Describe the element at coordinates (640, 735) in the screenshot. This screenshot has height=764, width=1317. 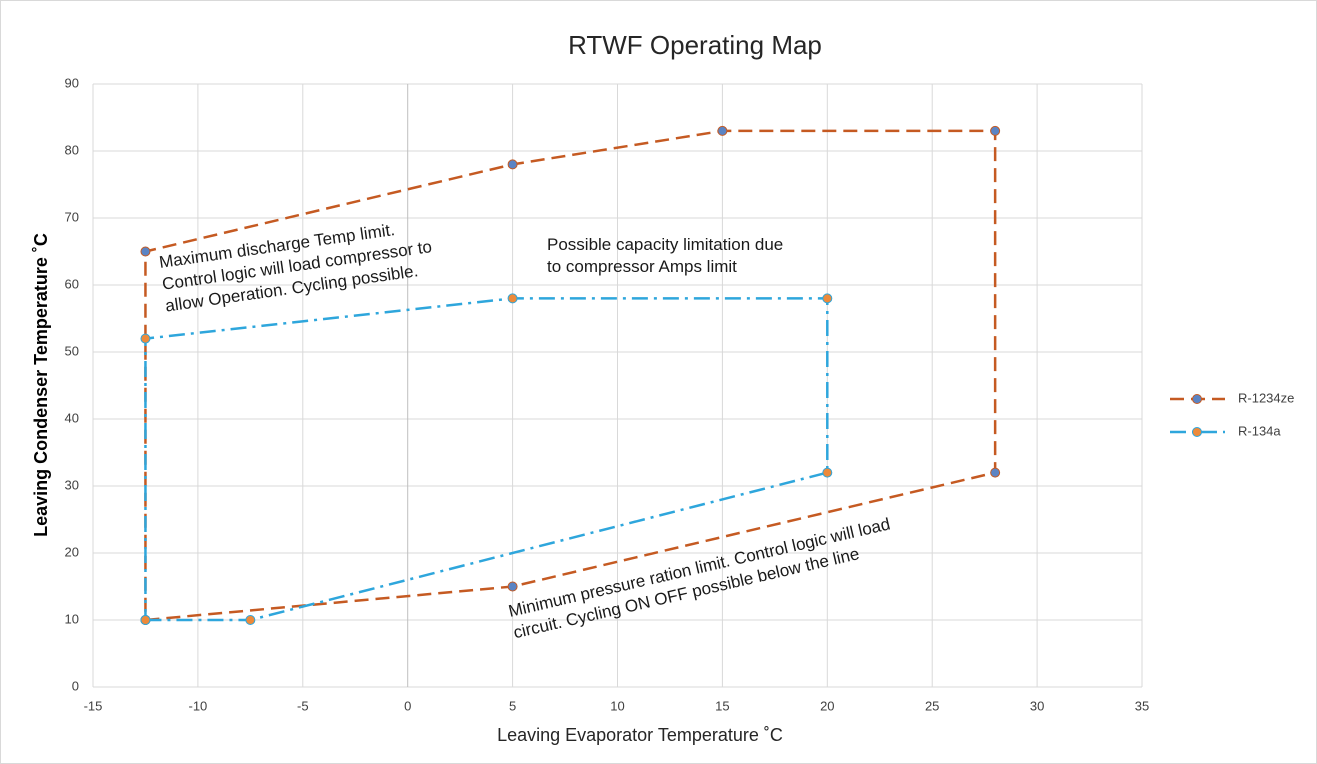
I see `x-axis-label: Leaving Evaporator Temperature ˚C` at that location.